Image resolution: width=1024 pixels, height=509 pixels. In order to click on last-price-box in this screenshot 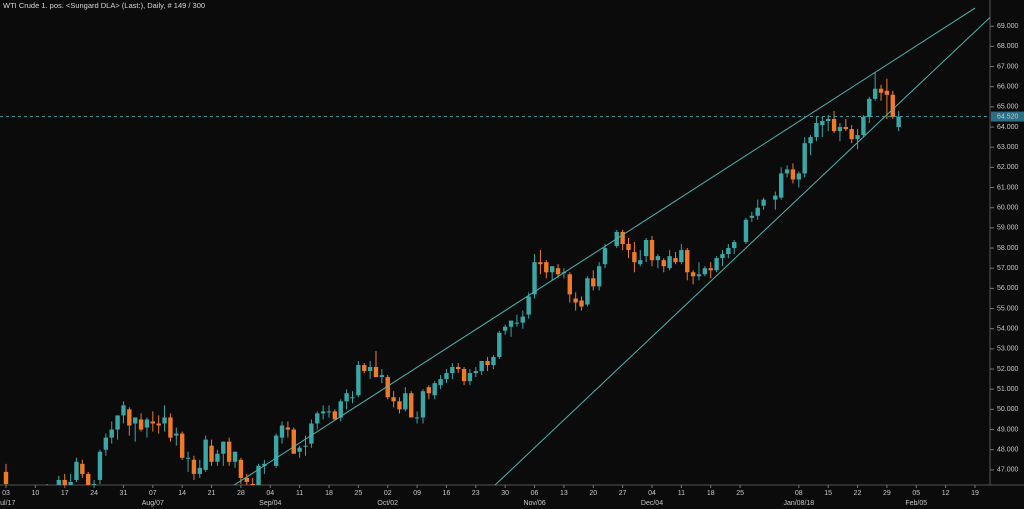, I will do `click(1007, 116)`.